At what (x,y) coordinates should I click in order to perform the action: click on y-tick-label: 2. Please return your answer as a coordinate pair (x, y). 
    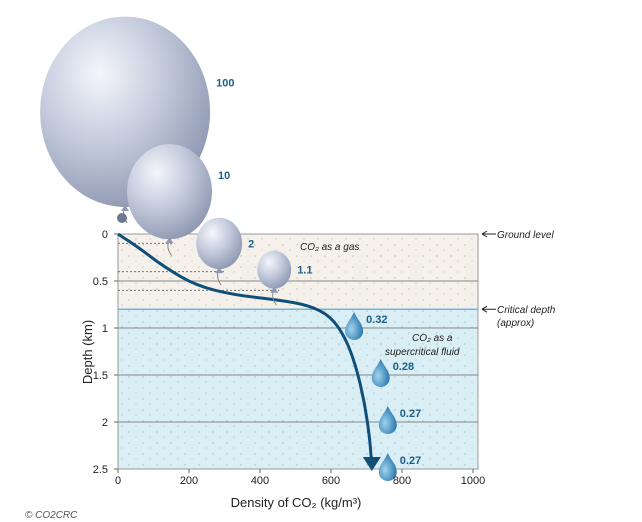
    Looking at the image, I should click on (105, 423).